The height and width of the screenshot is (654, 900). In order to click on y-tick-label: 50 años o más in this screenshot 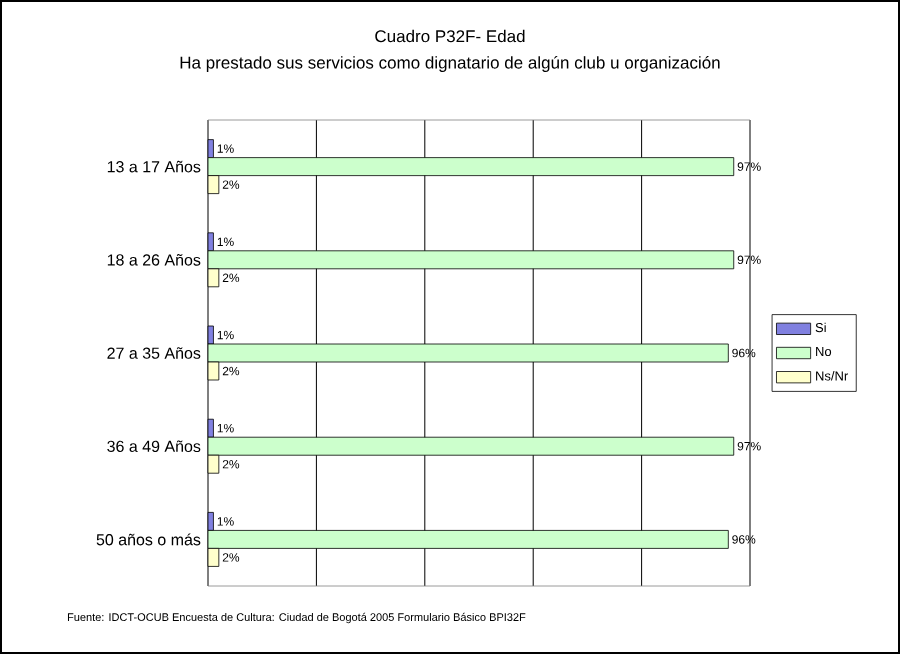, I will do `click(148, 539)`.